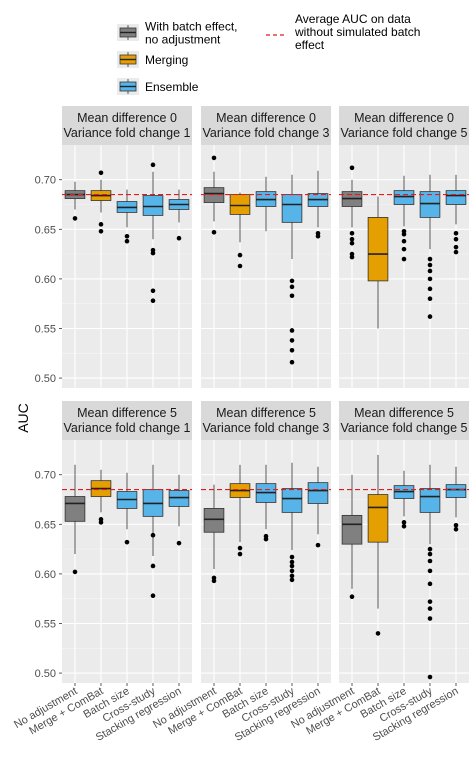 This screenshot has height=758, width=474. I want to click on panel-strip-label-0-1: Variance fold change 1, so click(127, 133).